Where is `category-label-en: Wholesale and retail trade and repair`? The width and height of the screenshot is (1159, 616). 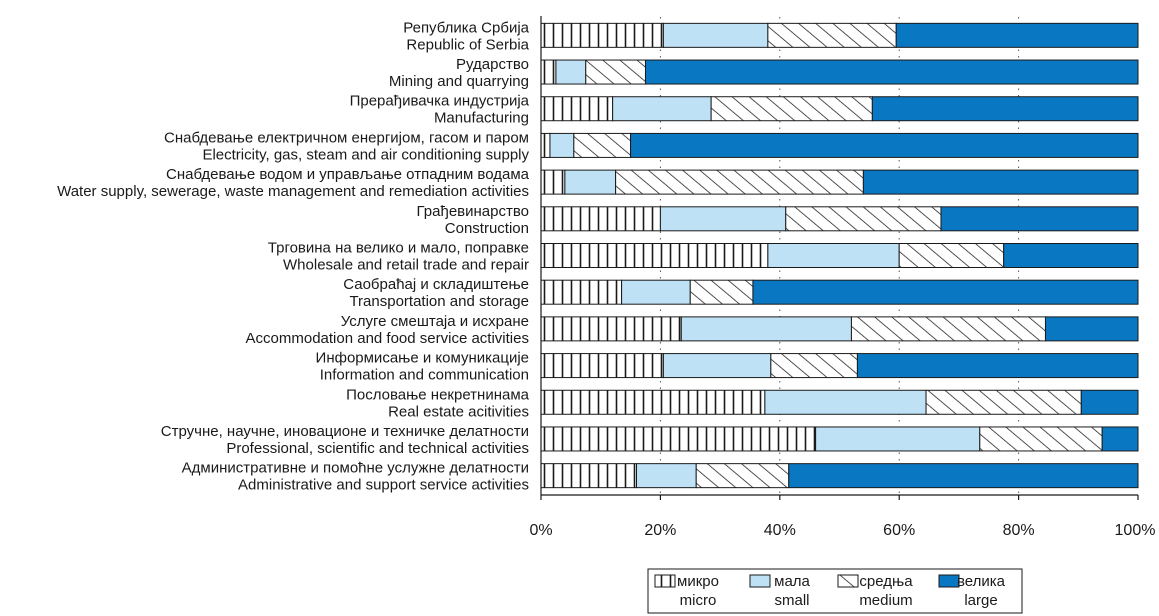 category-label-en: Wholesale and retail trade and repair is located at coordinates (406, 265).